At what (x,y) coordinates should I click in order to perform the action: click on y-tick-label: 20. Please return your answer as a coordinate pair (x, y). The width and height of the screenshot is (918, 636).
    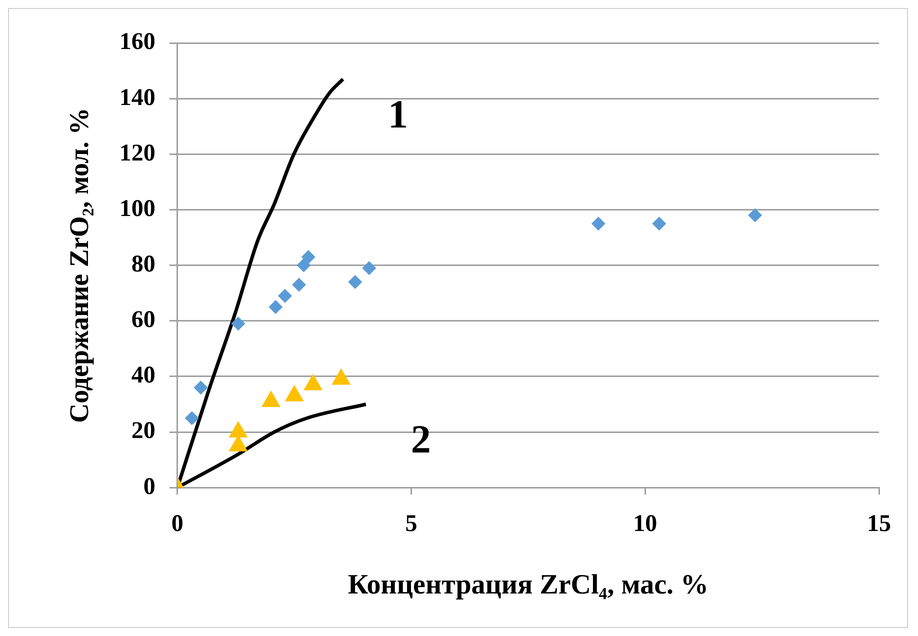
    Looking at the image, I should click on (143, 431).